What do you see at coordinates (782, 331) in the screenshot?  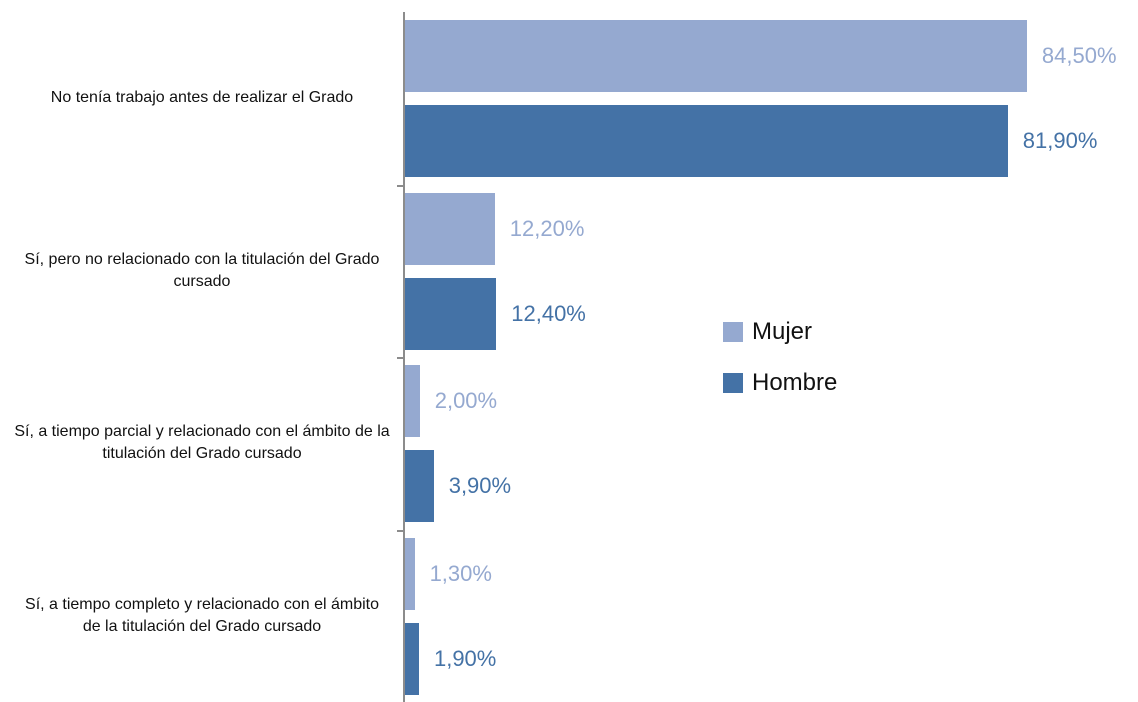 I see `legend-label: Mujer` at bounding box center [782, 331].